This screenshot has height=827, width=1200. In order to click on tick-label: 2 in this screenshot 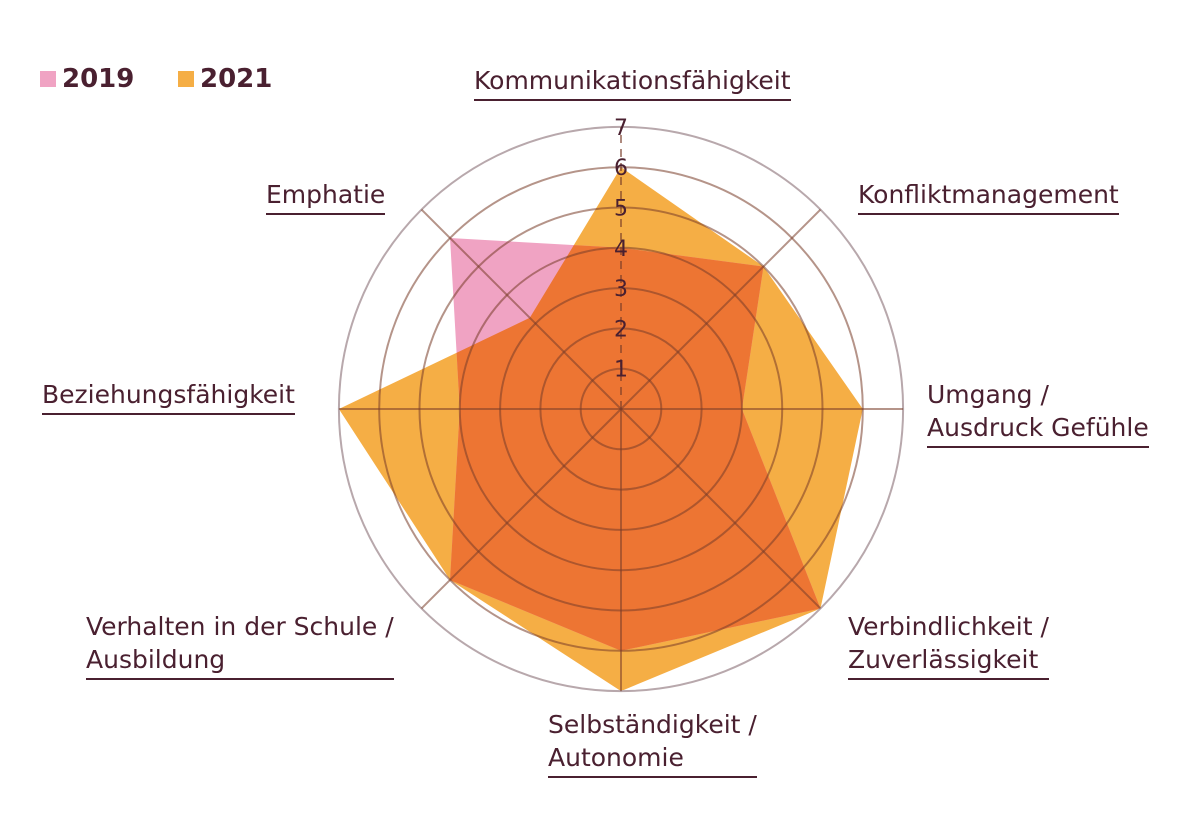, I will do `click(621, 329)`.